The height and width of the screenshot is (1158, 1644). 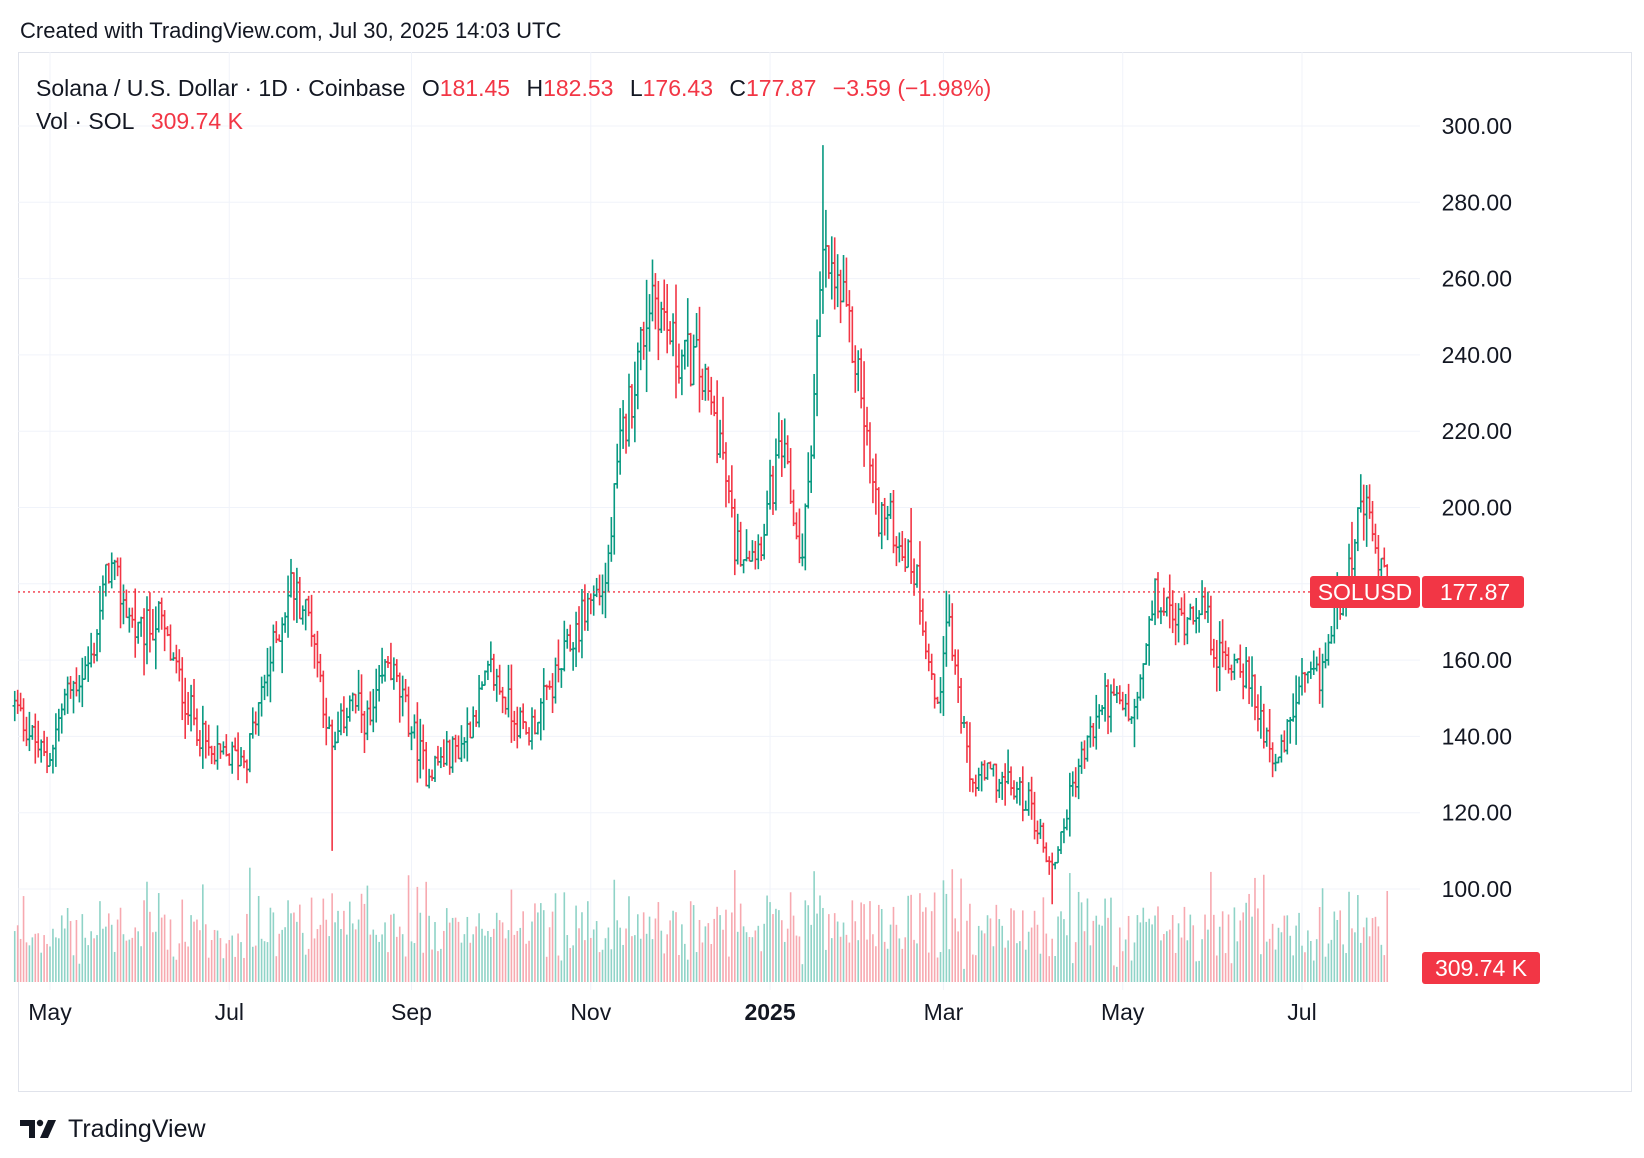 What do you see at coordinates (1477, 431) in the screenshot?
I see `price-tick-label: 220.00` at bounding box center [1477, 431].